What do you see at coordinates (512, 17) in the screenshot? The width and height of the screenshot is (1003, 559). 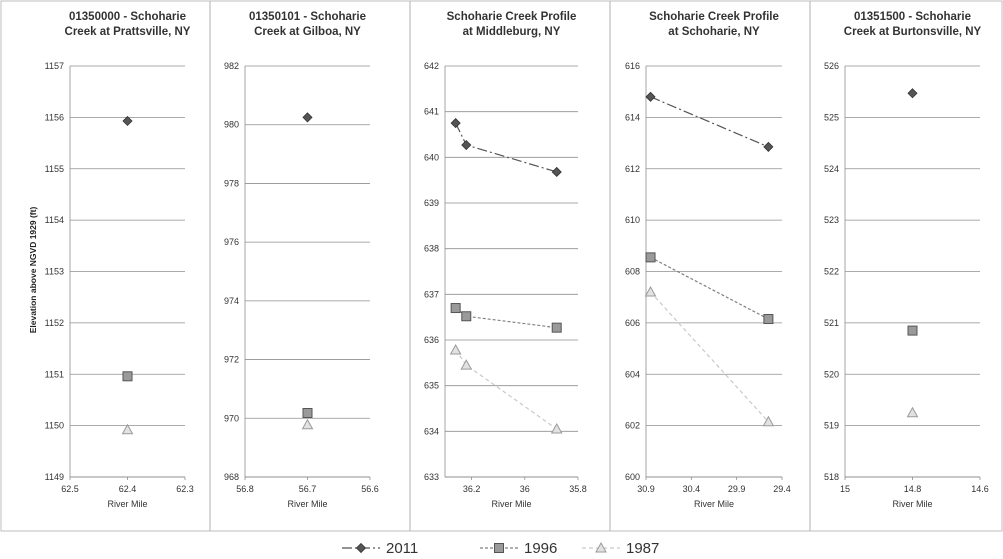 I see `panel-3-title-line-1: Schoharie Creek Profile` at bounding box center [512, 17].